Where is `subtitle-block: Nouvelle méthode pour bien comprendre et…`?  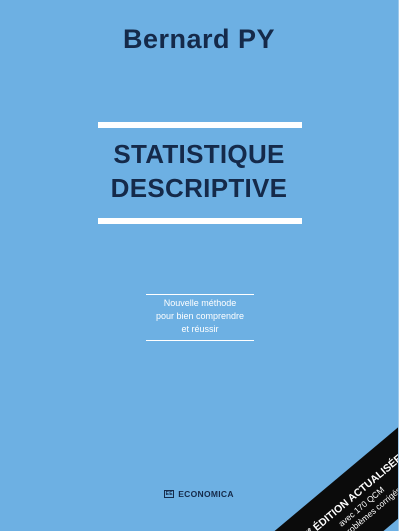
subtitle-block: Nouvelle méthode pour bien comprendre et… is located at coordinates (200, 317).